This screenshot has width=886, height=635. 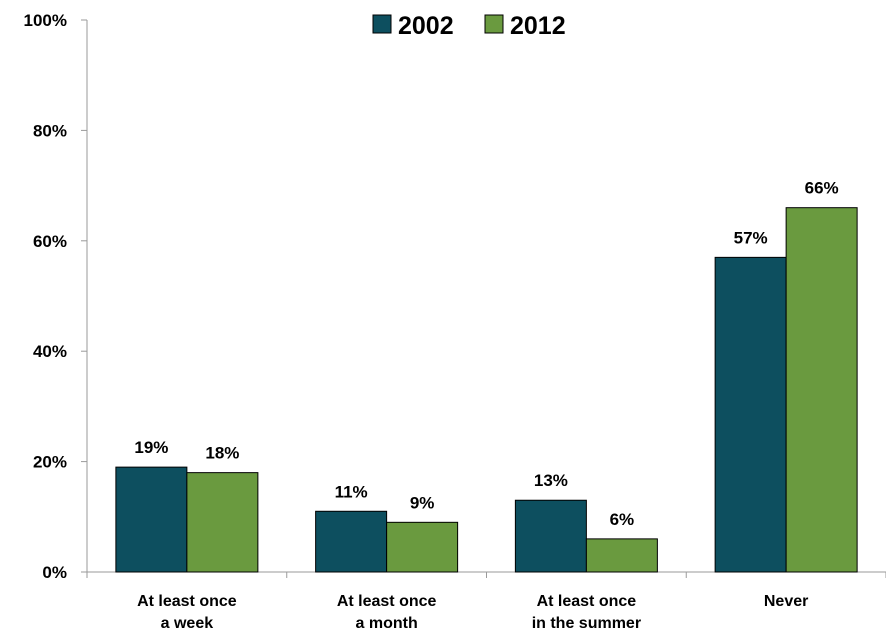 What do you see at coordinates (187, 612) in the screenshot?
I see `x-category-label: At least once a week` at bounding box center [187, 612].